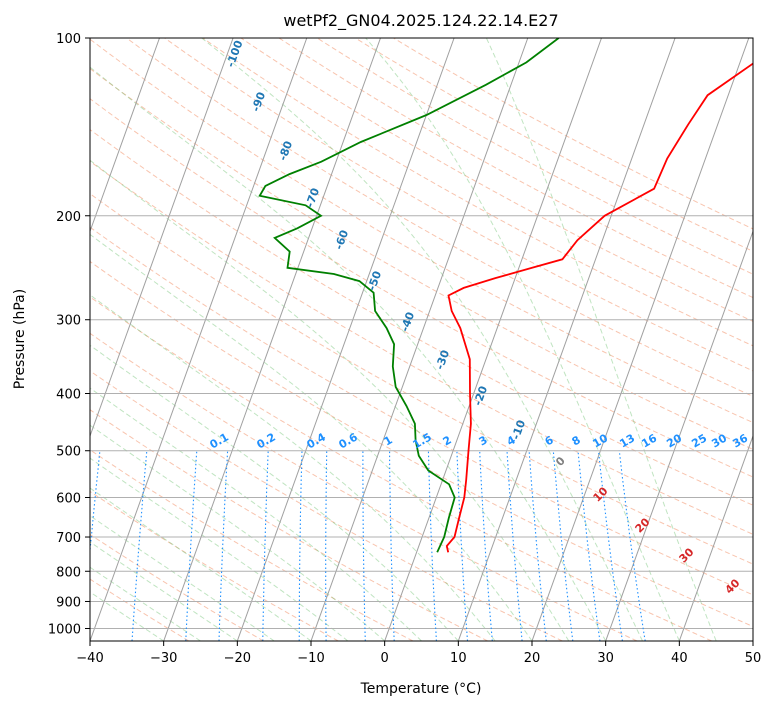  I want to click on isotherm-label: -50, so click(374, 280).